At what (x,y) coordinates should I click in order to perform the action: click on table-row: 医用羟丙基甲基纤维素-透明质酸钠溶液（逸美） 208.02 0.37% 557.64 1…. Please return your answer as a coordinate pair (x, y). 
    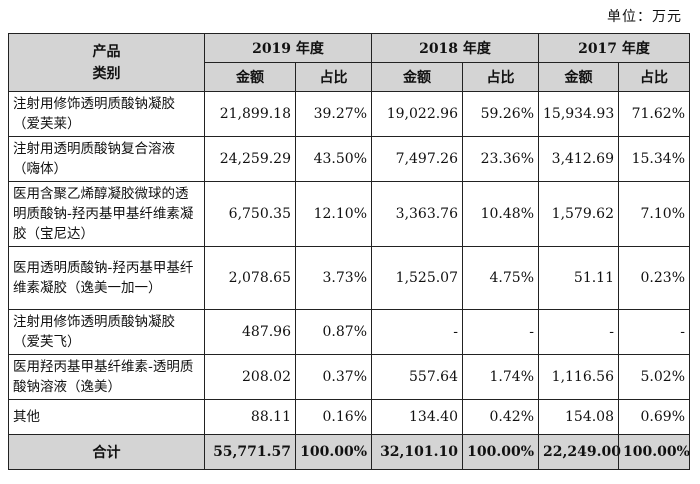
    Looking at the image, I should click on (349, 377).